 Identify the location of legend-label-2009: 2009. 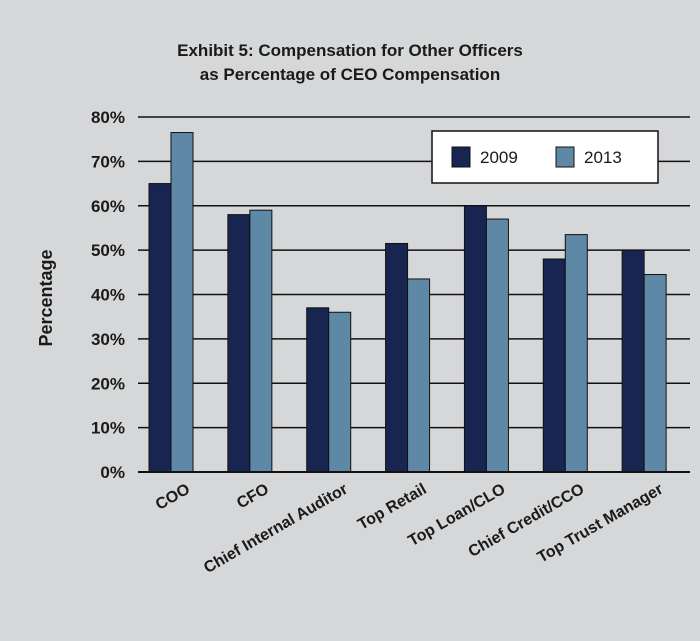
(499, 157).